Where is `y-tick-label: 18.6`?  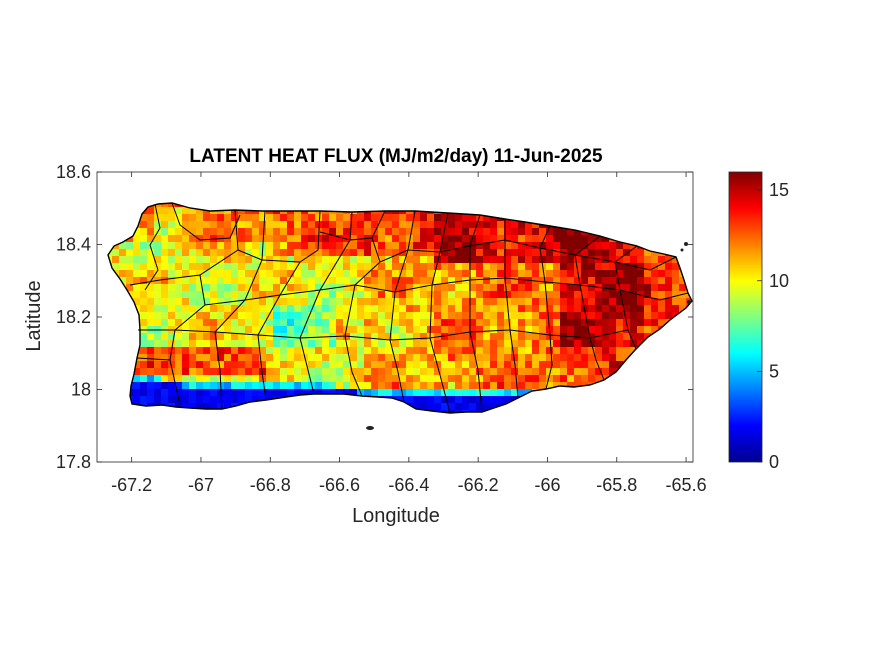
y-tick-label: 18.6 is located at coordinates (73, 172).